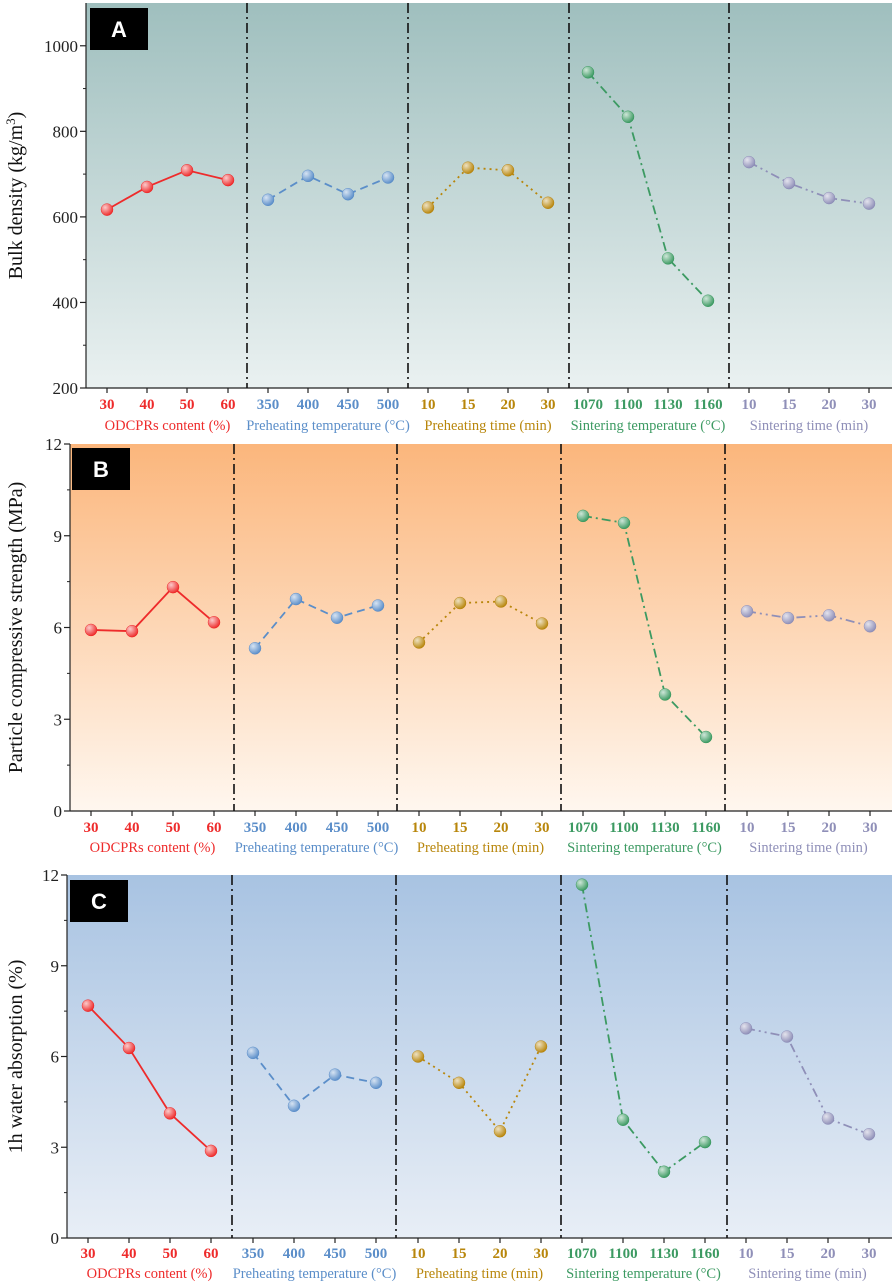  What do you see at coordinates (707, 405) in the screenshot?
I see `panel-a-x-tick-label: 1160` at bounding box center [707, 405].